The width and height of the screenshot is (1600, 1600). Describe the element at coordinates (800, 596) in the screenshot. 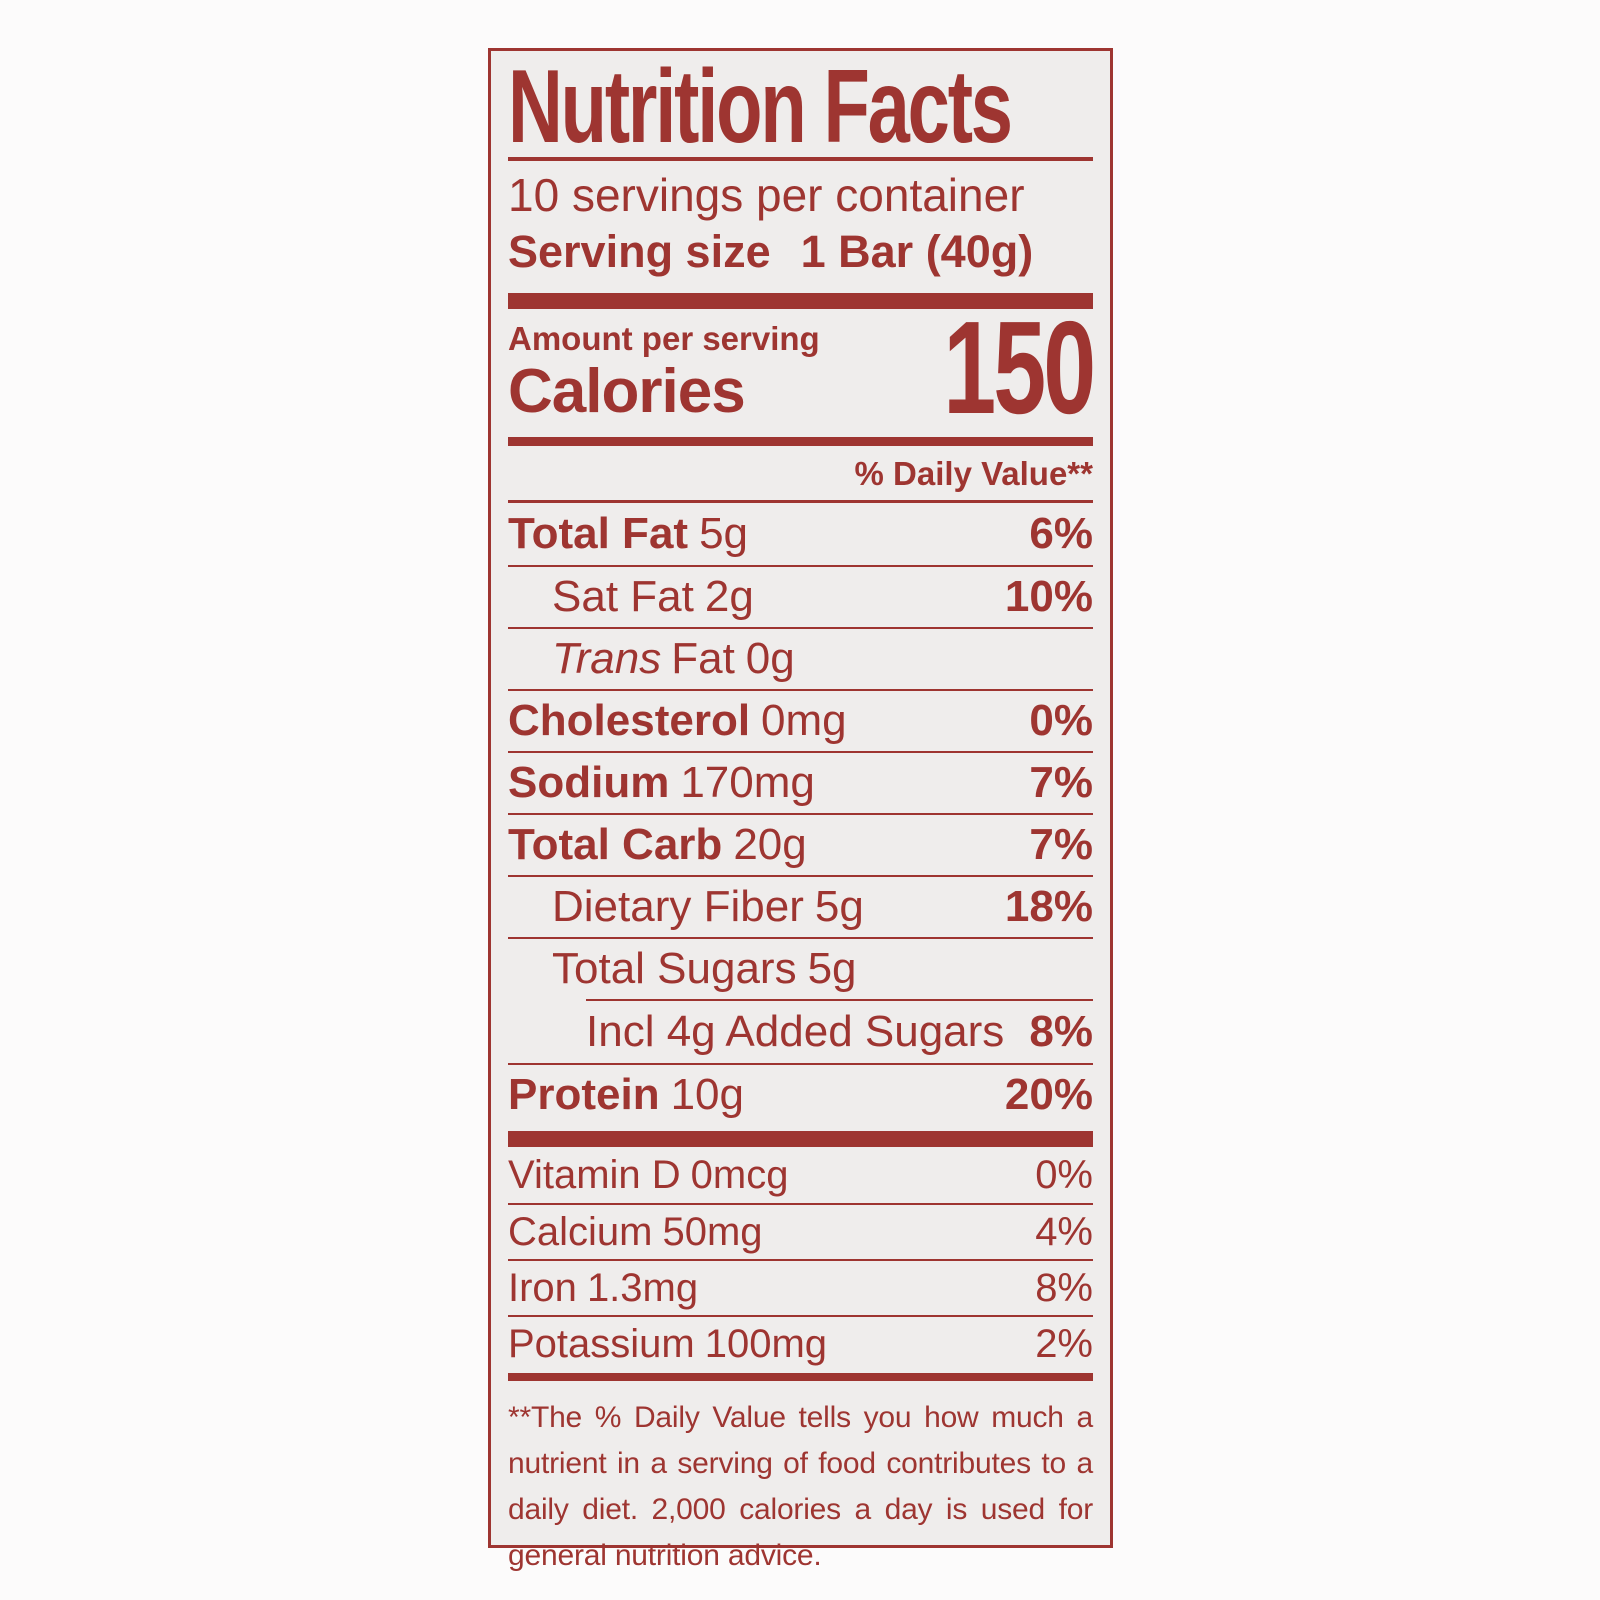

I see `nutrient-row-sat-fat: Sat Fat 2g 10%` at that location.